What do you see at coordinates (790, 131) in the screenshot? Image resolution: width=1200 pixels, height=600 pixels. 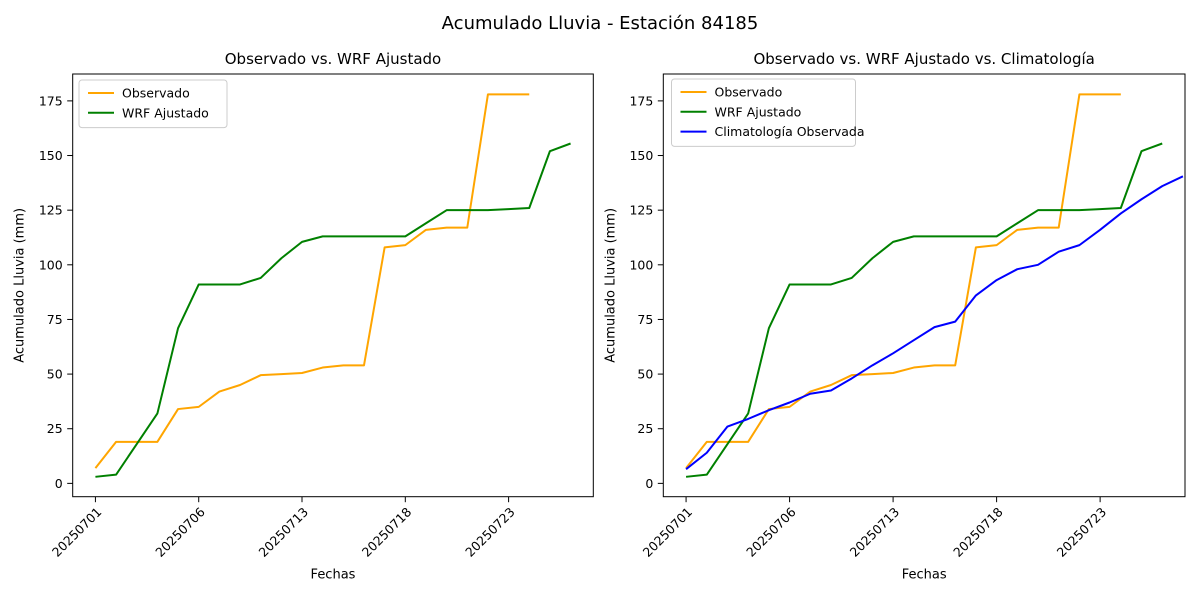 I see `legend-label: Climatología Observada` at bounding box center [790, 131].